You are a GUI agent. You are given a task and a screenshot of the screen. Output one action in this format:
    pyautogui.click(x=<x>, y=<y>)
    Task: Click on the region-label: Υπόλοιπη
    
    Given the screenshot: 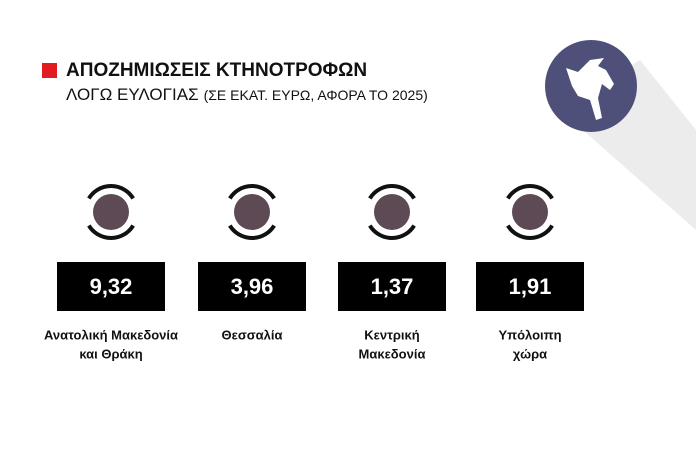 What is the action you would take?
    pyautogui.click(x=529, y=334)
    